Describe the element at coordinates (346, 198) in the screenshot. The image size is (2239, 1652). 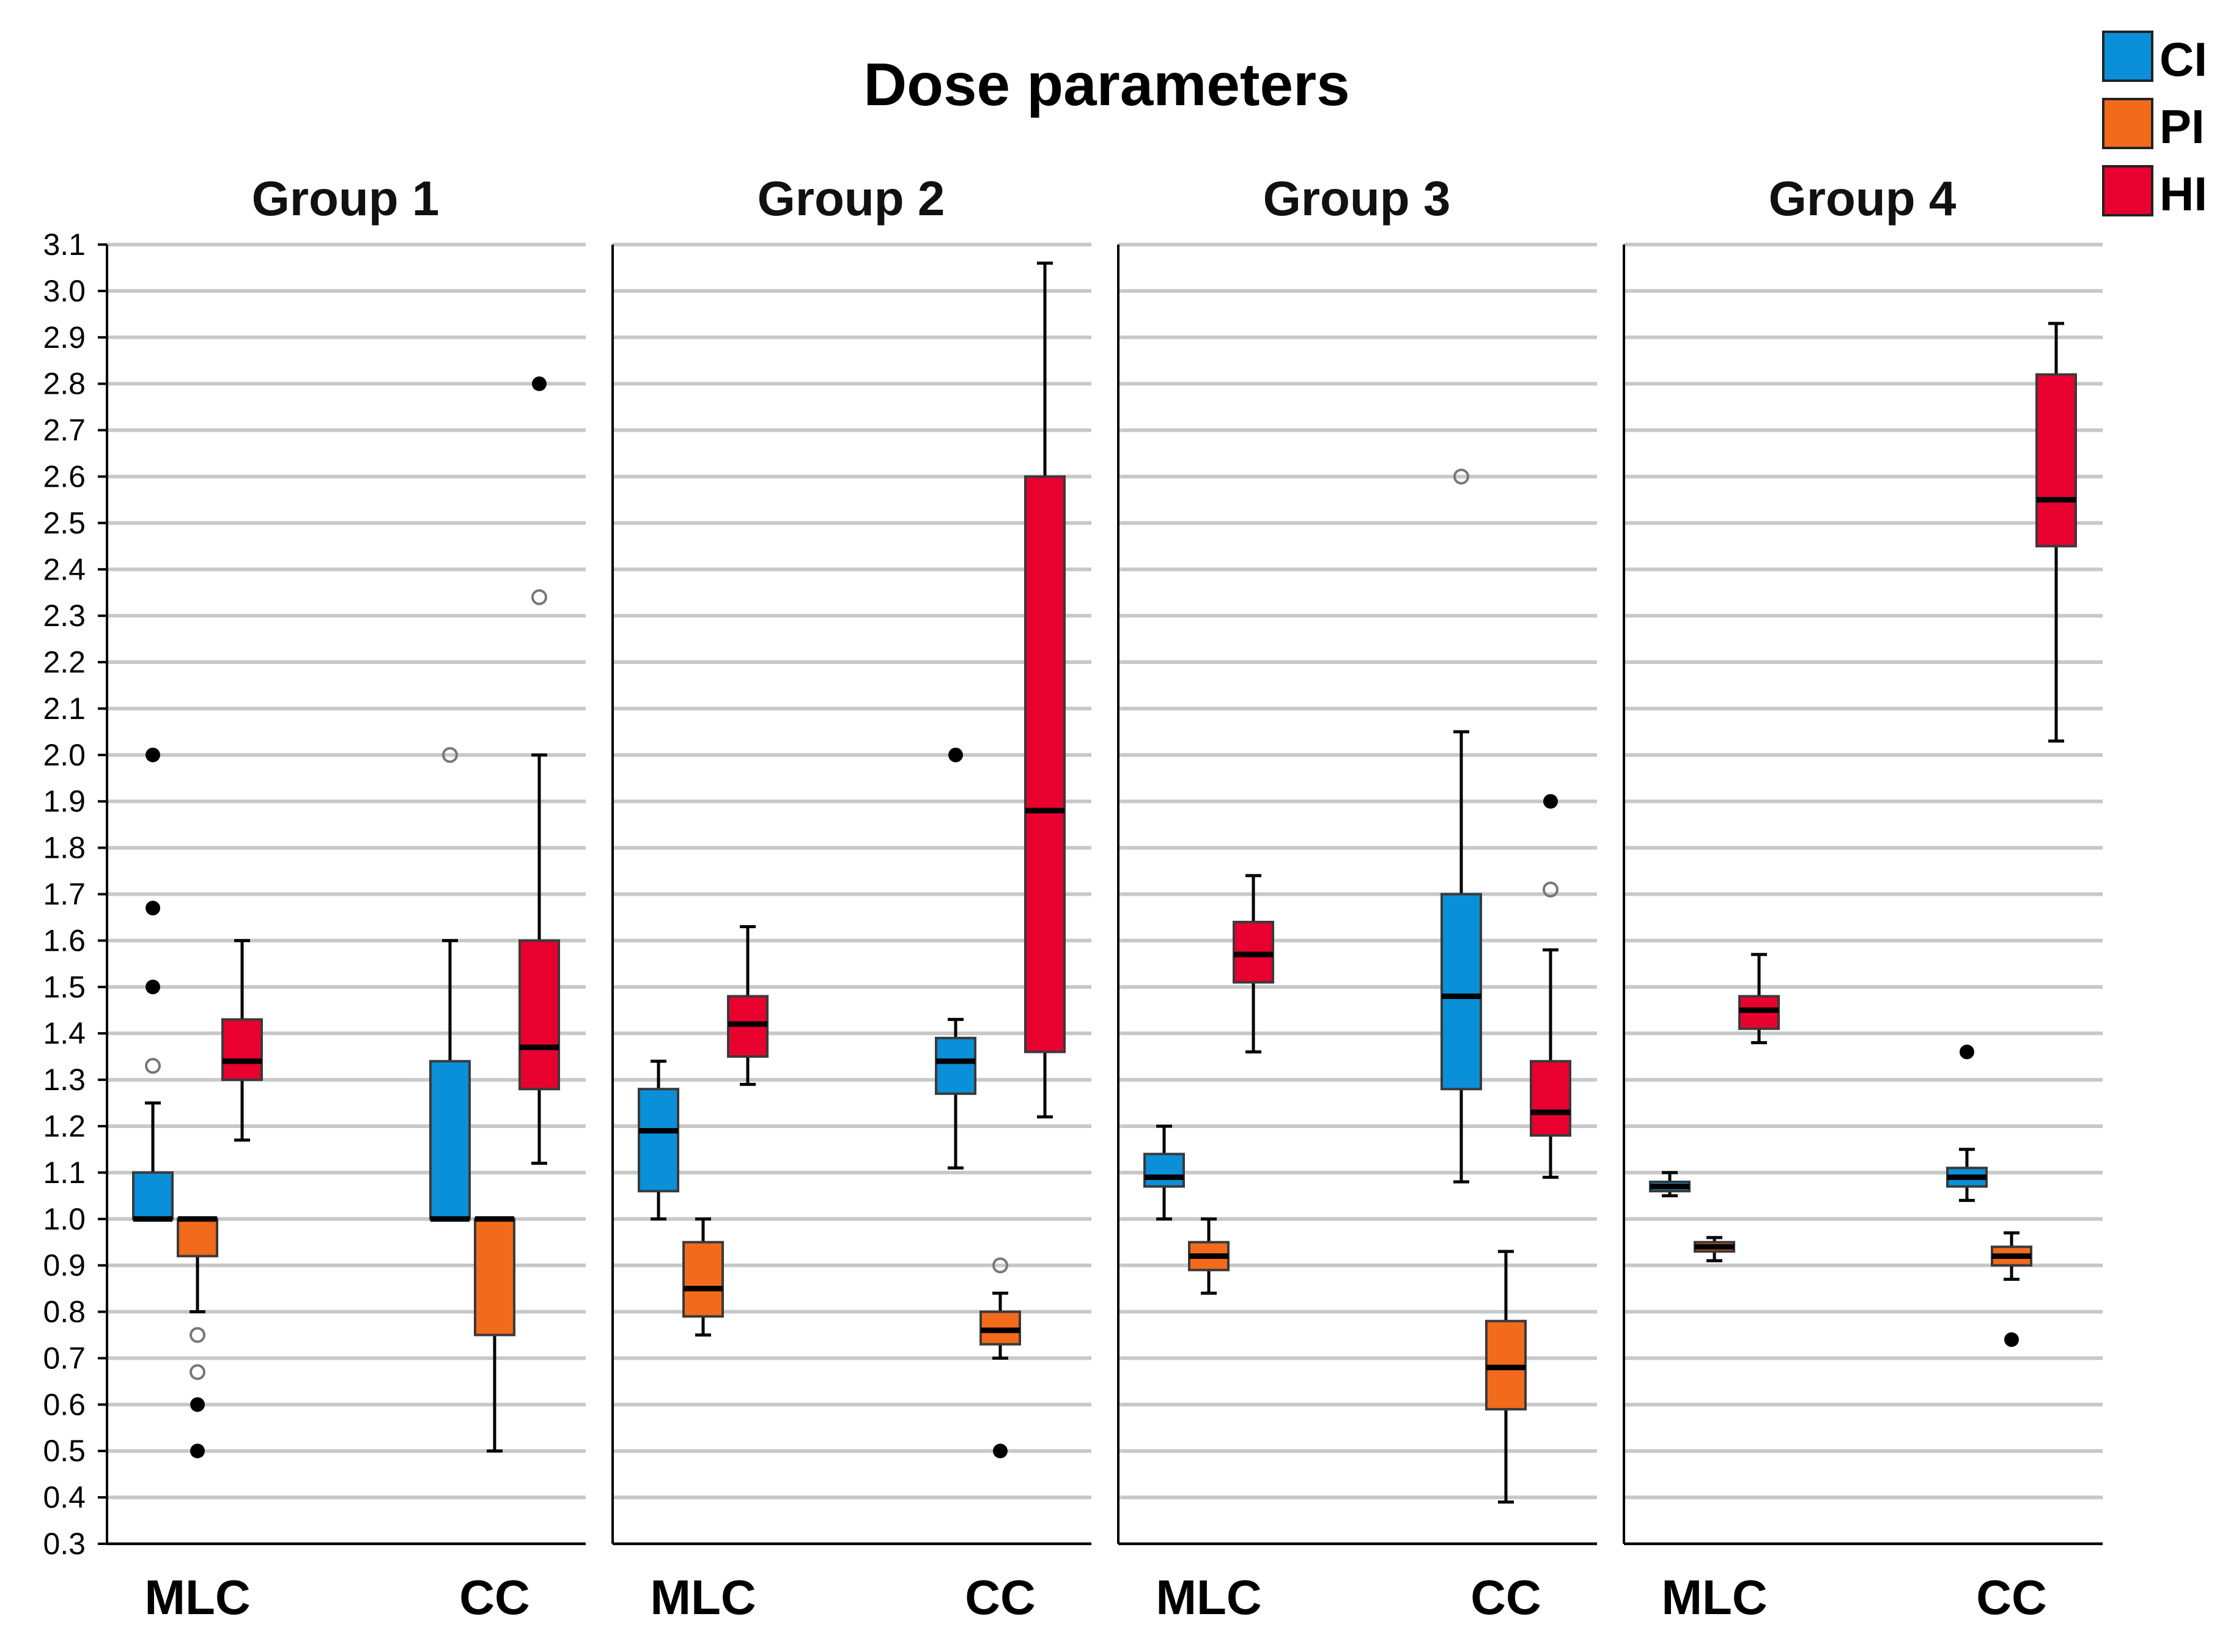
I see `panel-title-group-1: Group 1` at that location.